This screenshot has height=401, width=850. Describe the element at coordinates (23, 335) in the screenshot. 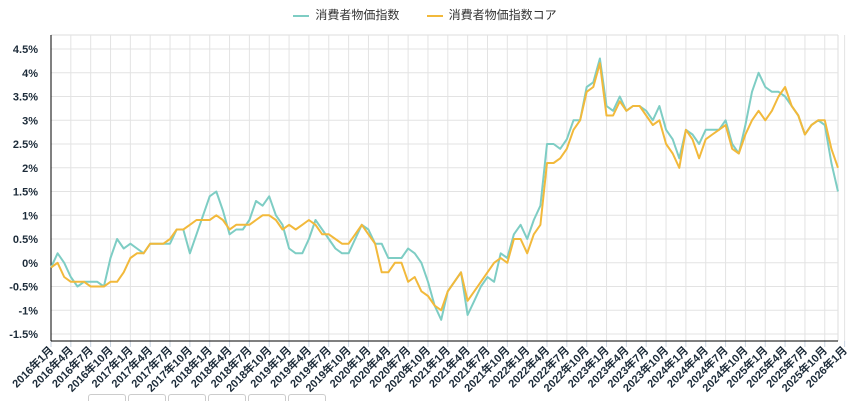

I see `y-tick-label: -1.5%` at that location.